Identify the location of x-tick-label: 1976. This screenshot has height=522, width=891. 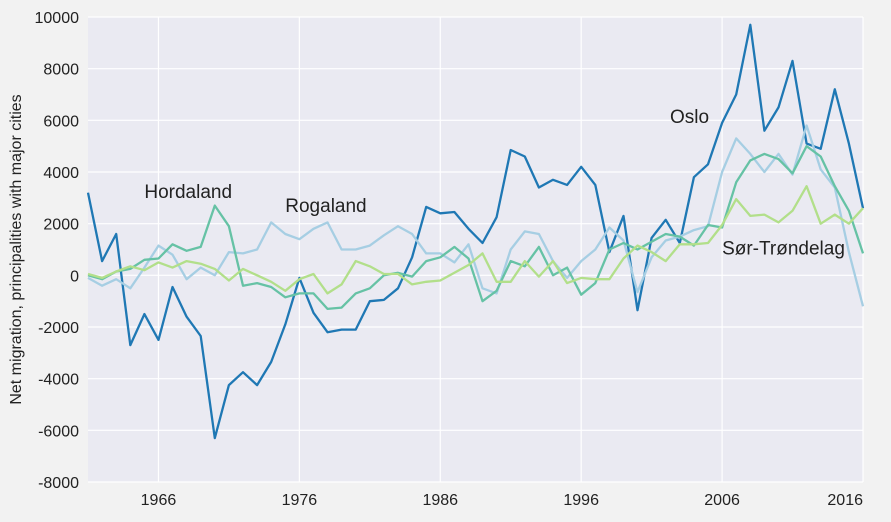
(300, 500).